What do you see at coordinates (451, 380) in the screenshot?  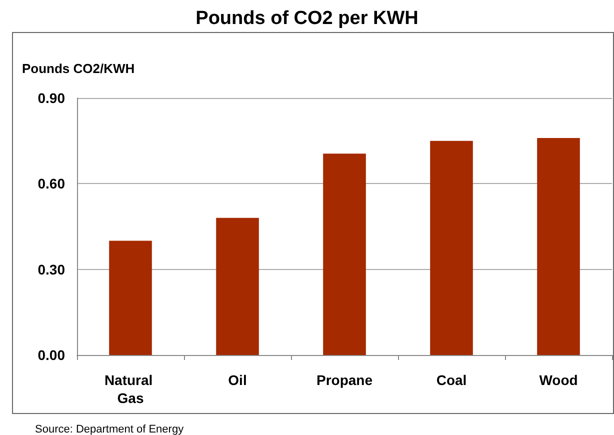 I see `x-tick-label: Coal` at bounding box center [451, 380].